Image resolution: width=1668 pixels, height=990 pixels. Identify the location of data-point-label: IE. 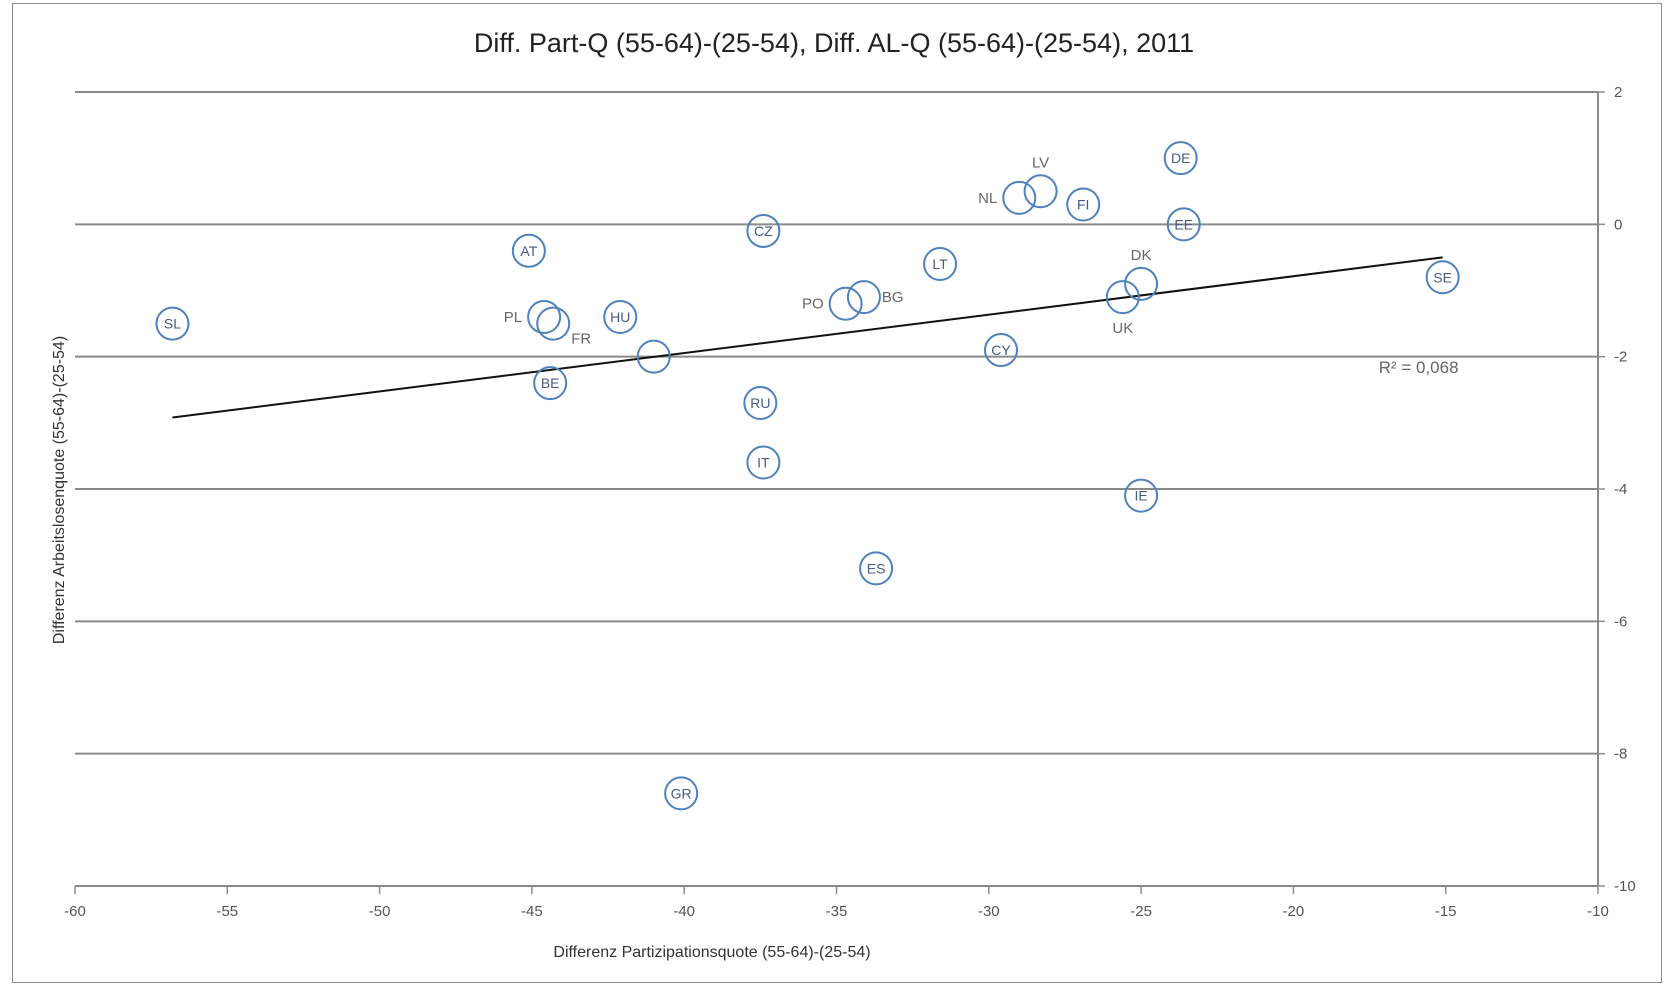
(1140, 496).